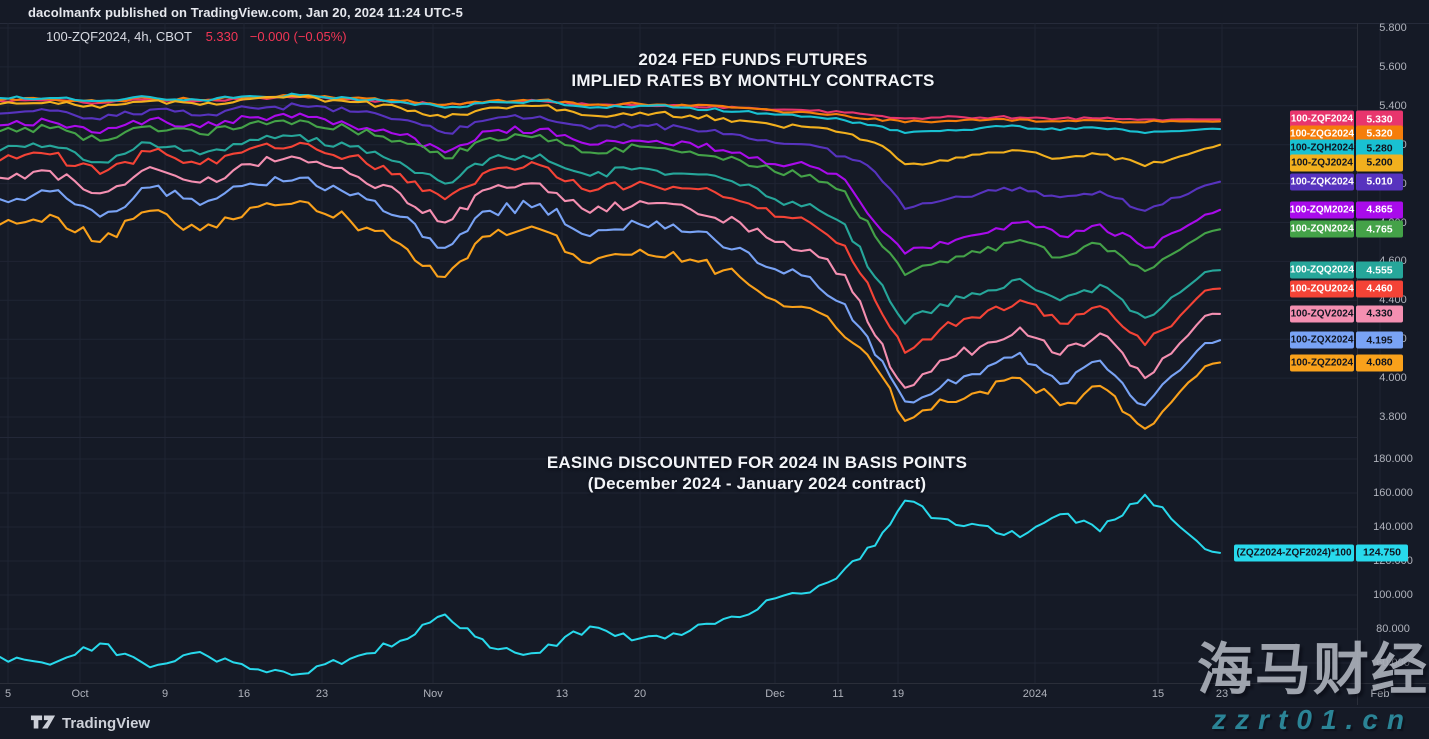 This screenshot has width=1429, height=739. I want to click on series-line-100-ZQH2024, so click(611, 113).